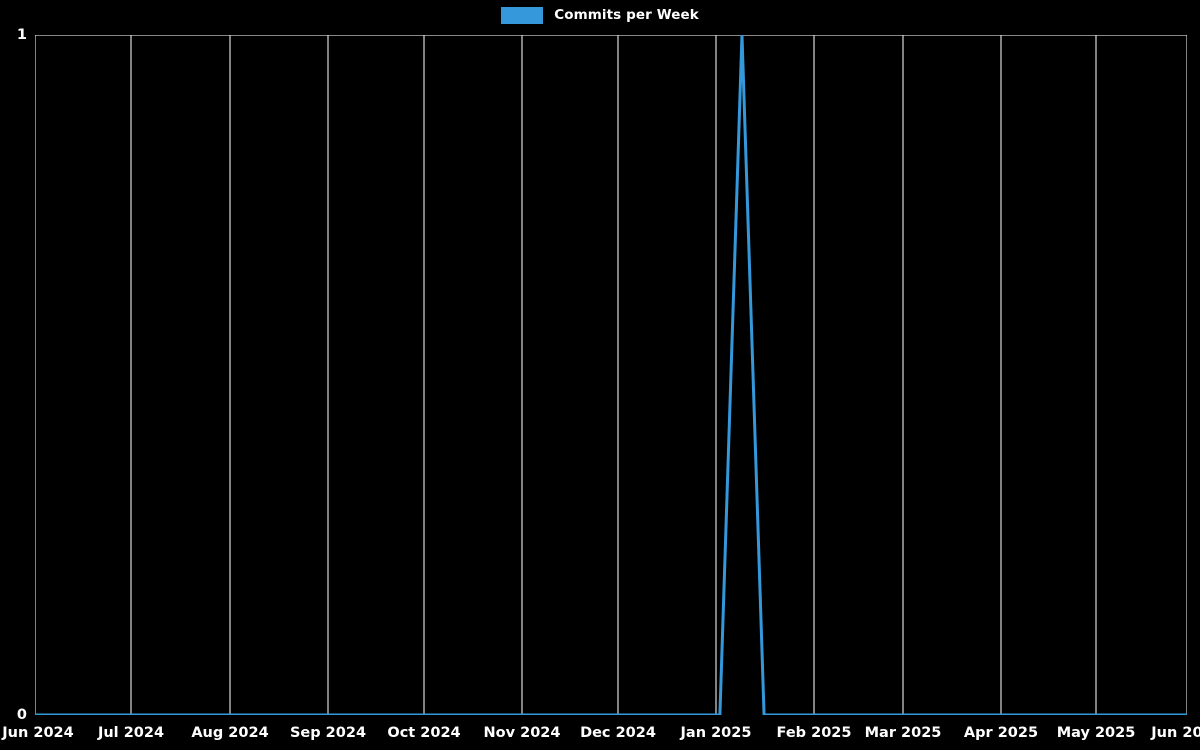 Image resolution: width=1200 pixels, height=750 pixels. I want to click on x-axis-tick-nov-2024: Nov 2024, so click(522, 733).